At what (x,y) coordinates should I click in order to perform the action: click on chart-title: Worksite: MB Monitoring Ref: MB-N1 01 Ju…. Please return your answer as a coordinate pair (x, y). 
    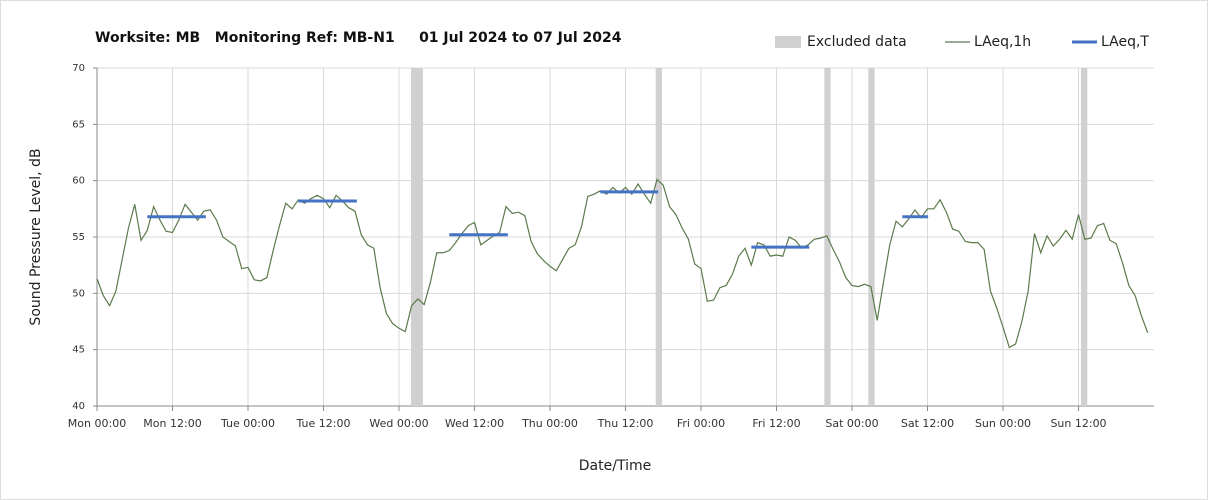
    Looking at the image, I should click on (358, 38).